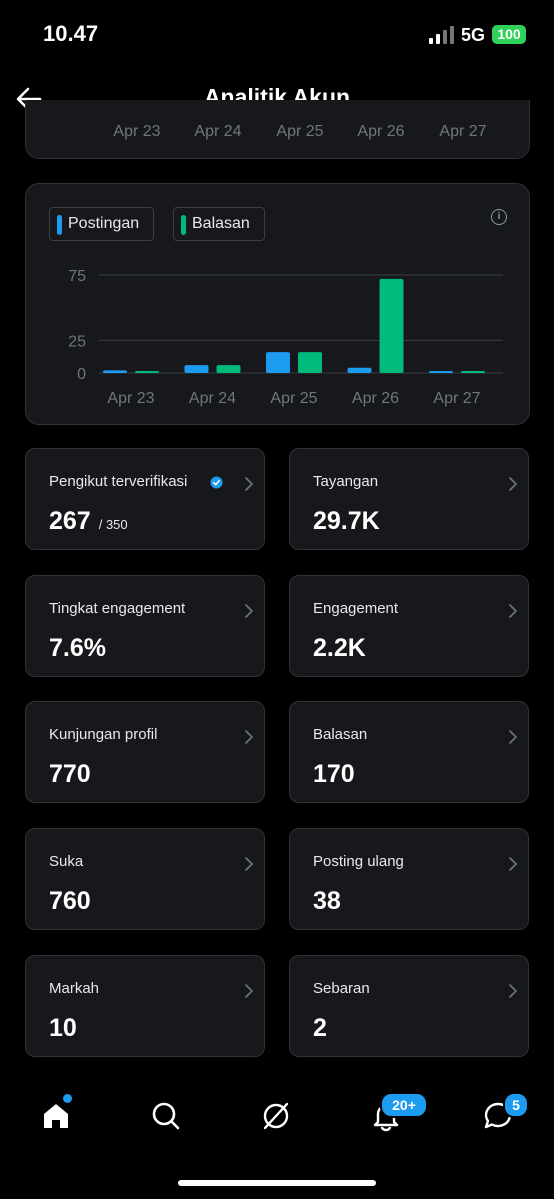 The width and height of the screenshot is (554, 1199). Describe the element at coordinates (77, 341) in the screenshot. I see `y-tick-label: 25` at that location.